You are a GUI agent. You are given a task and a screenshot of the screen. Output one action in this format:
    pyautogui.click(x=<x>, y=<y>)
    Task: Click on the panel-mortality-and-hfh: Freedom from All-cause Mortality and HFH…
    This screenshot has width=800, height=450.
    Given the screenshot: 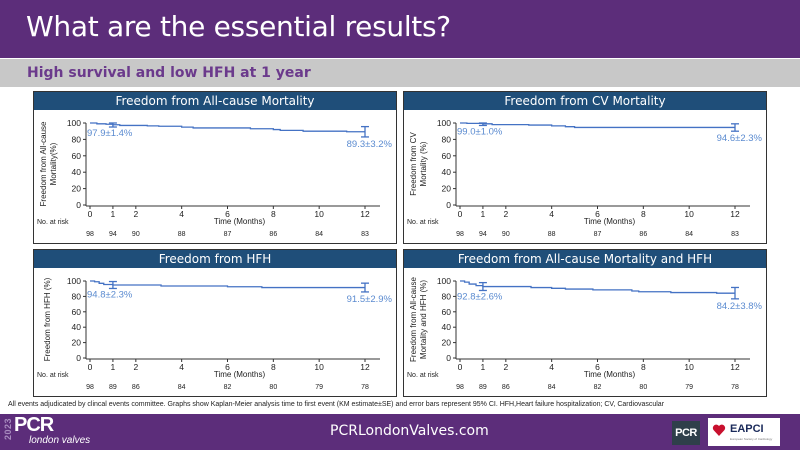 What is the action you would take?
    pyautogui.click(x=585, y=323)
    